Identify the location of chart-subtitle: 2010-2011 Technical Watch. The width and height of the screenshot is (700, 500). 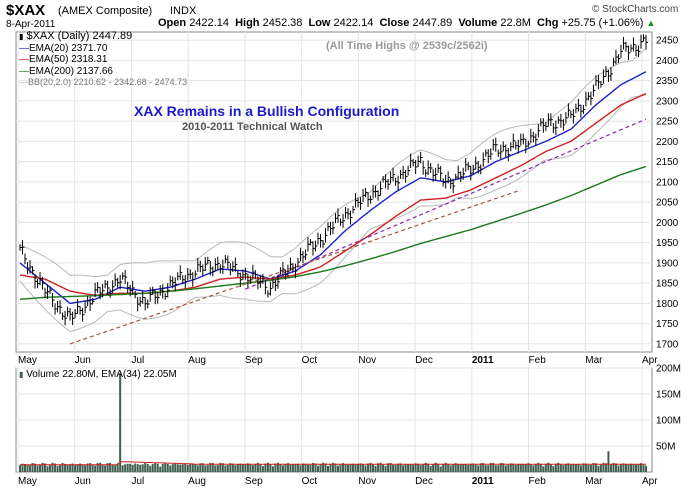
(252, 127).